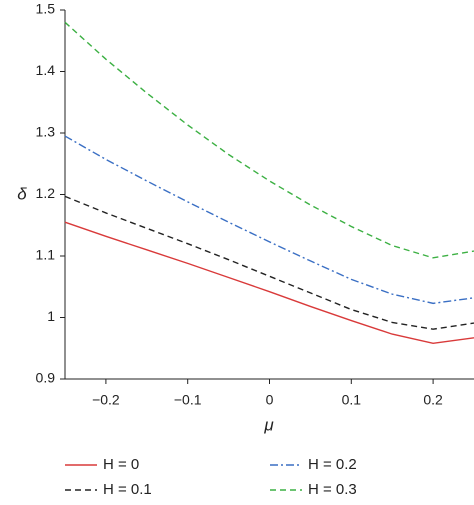 The width and height of the screenshot is (474, 505). I want to click on y-tick-label: 1.5, so click(46, 9).